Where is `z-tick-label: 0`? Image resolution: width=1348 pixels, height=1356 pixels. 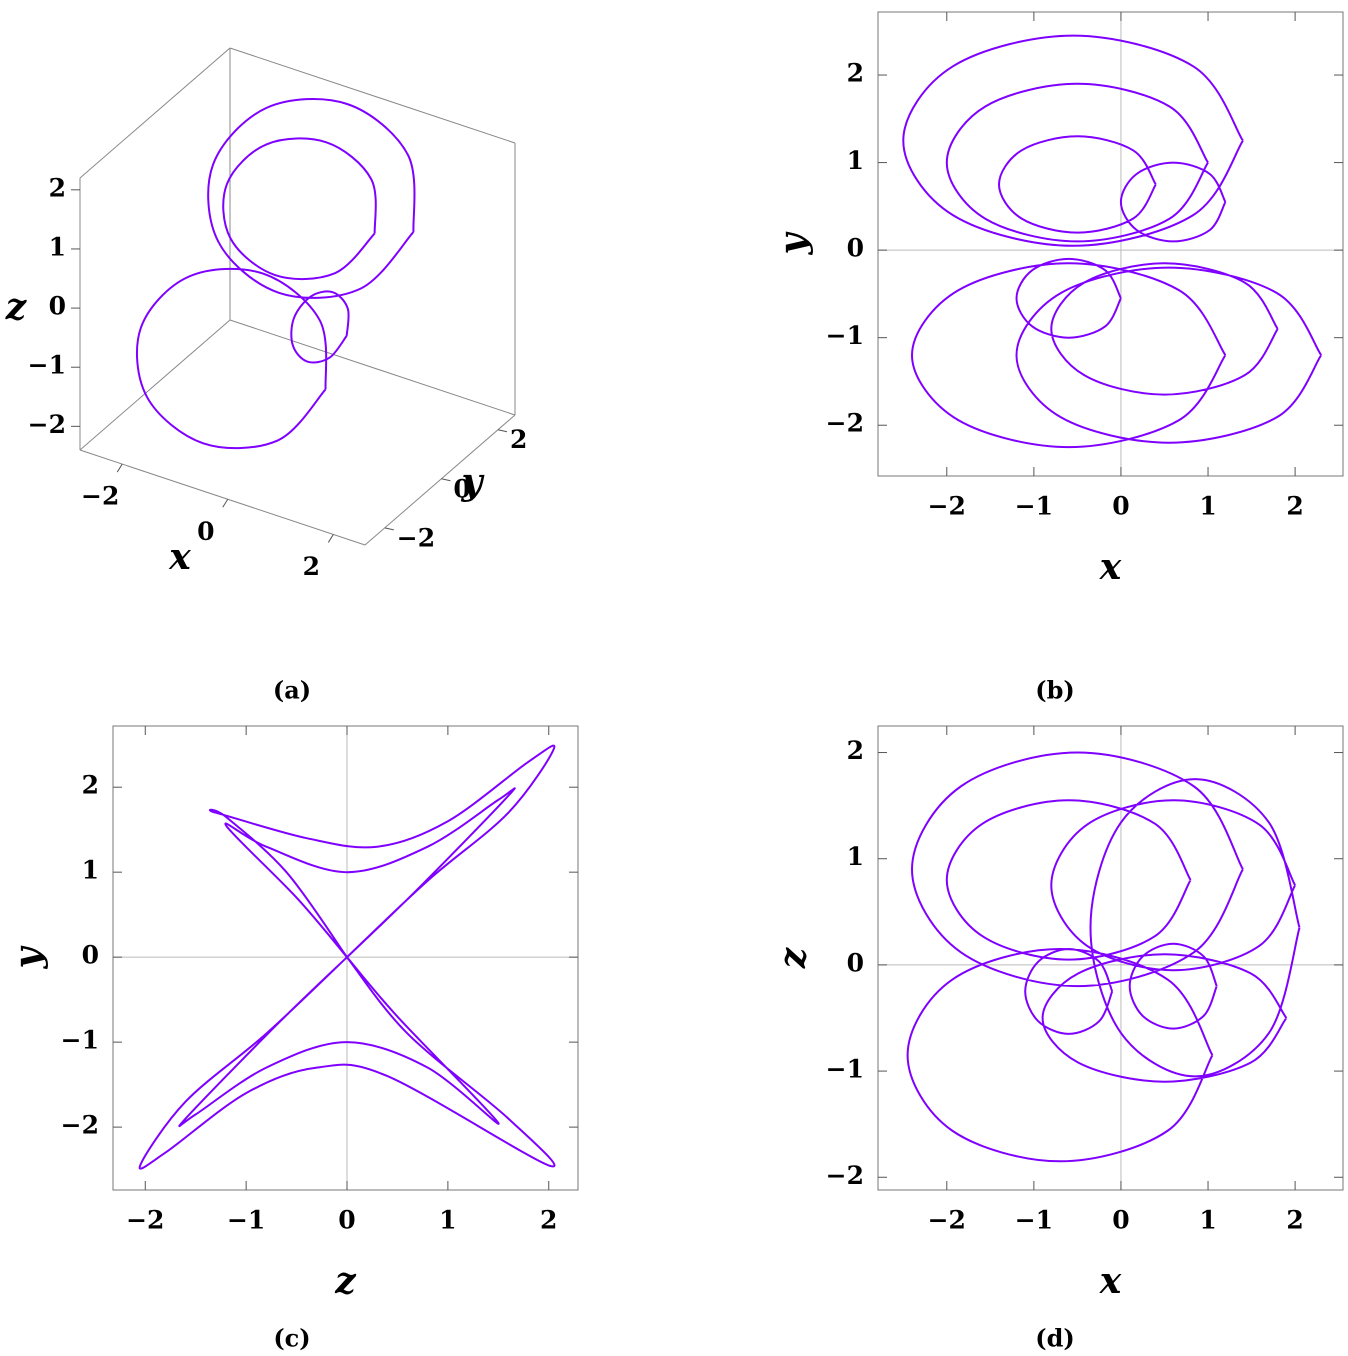
z-tick-label: 0 is located at coordinates (57, 306).